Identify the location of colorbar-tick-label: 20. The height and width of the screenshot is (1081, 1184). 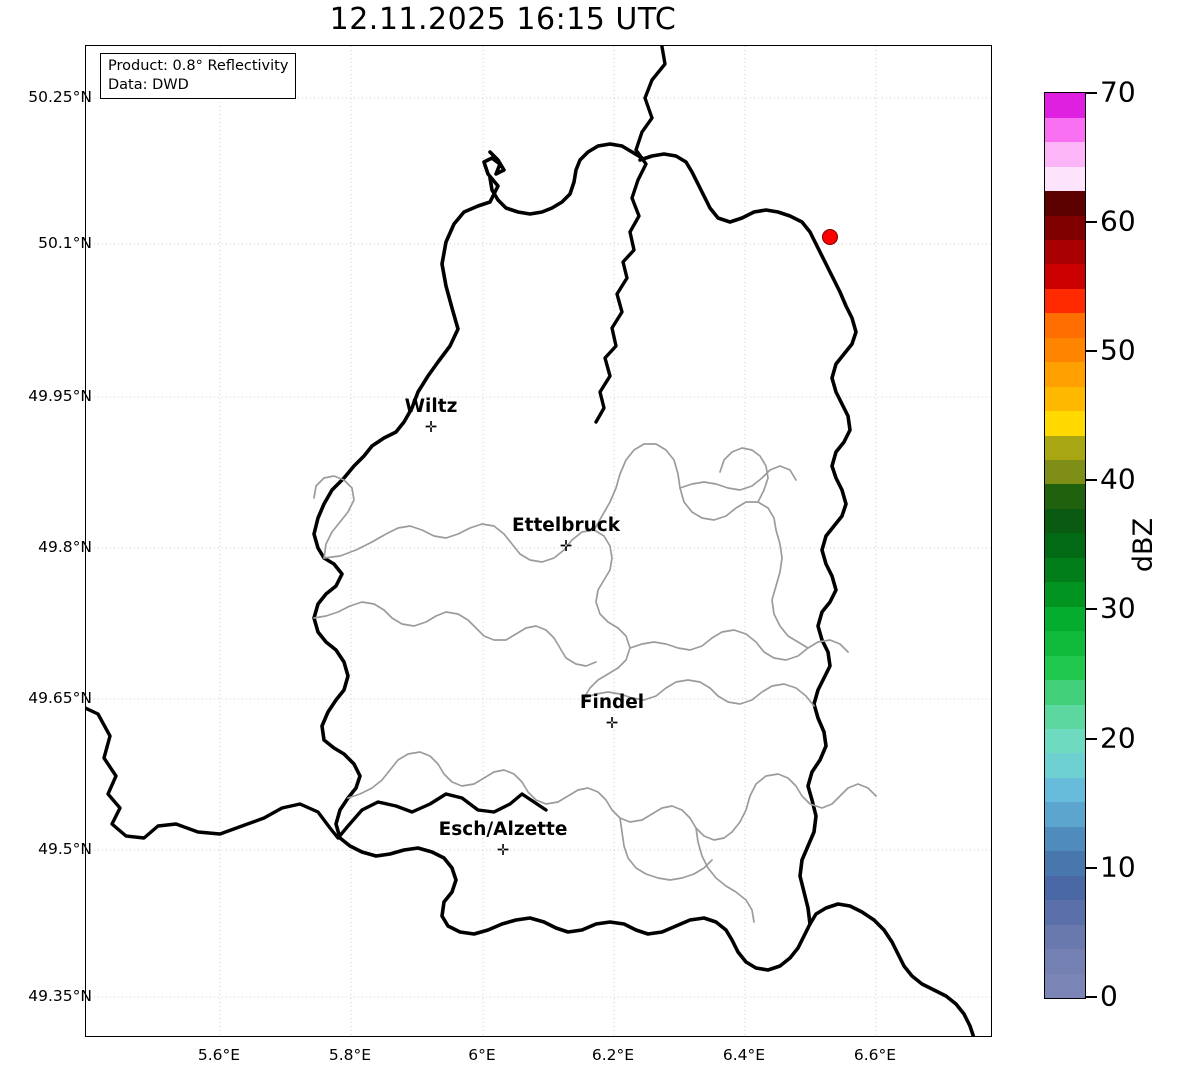
(1118, 738).